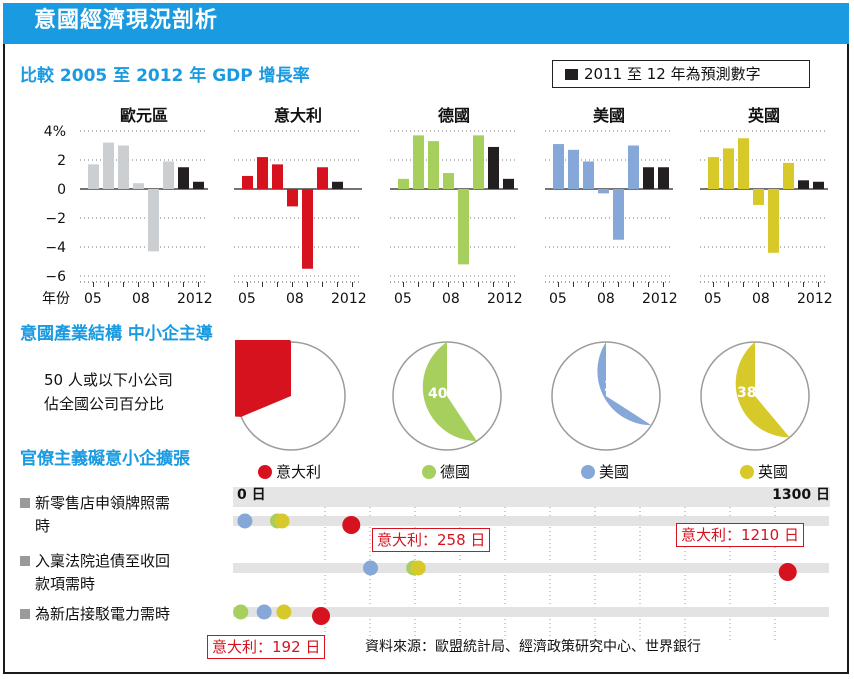  I want to click on panel-title: 美國, so click(609, 115).